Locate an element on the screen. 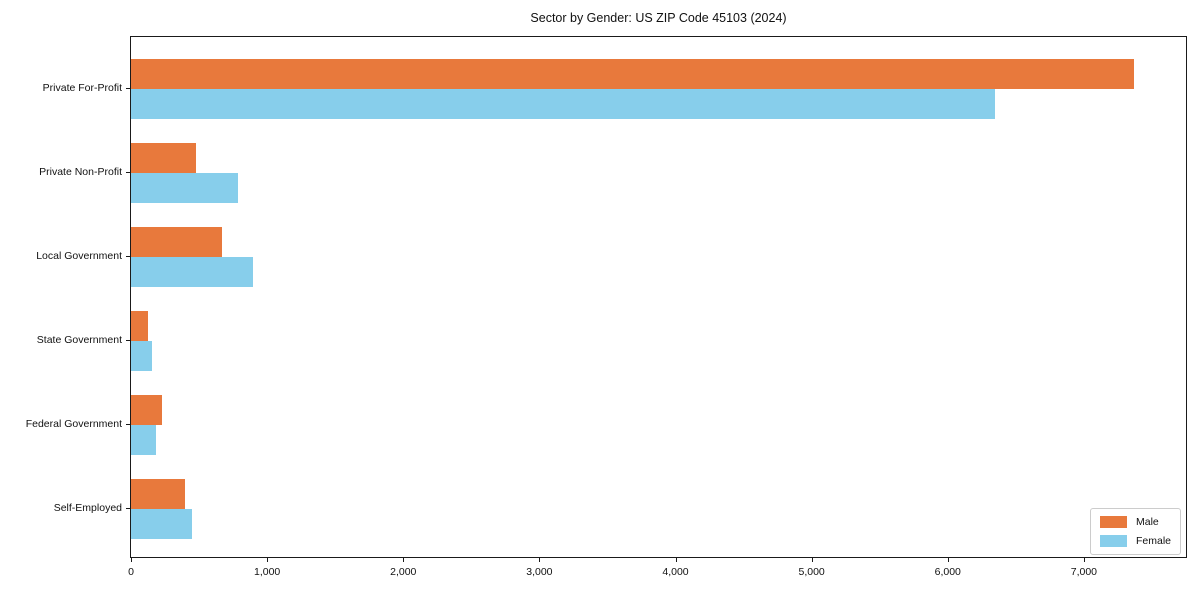  y-tick-label-private-for-profit: Private For-Profit is located at coordinates (82, 88).